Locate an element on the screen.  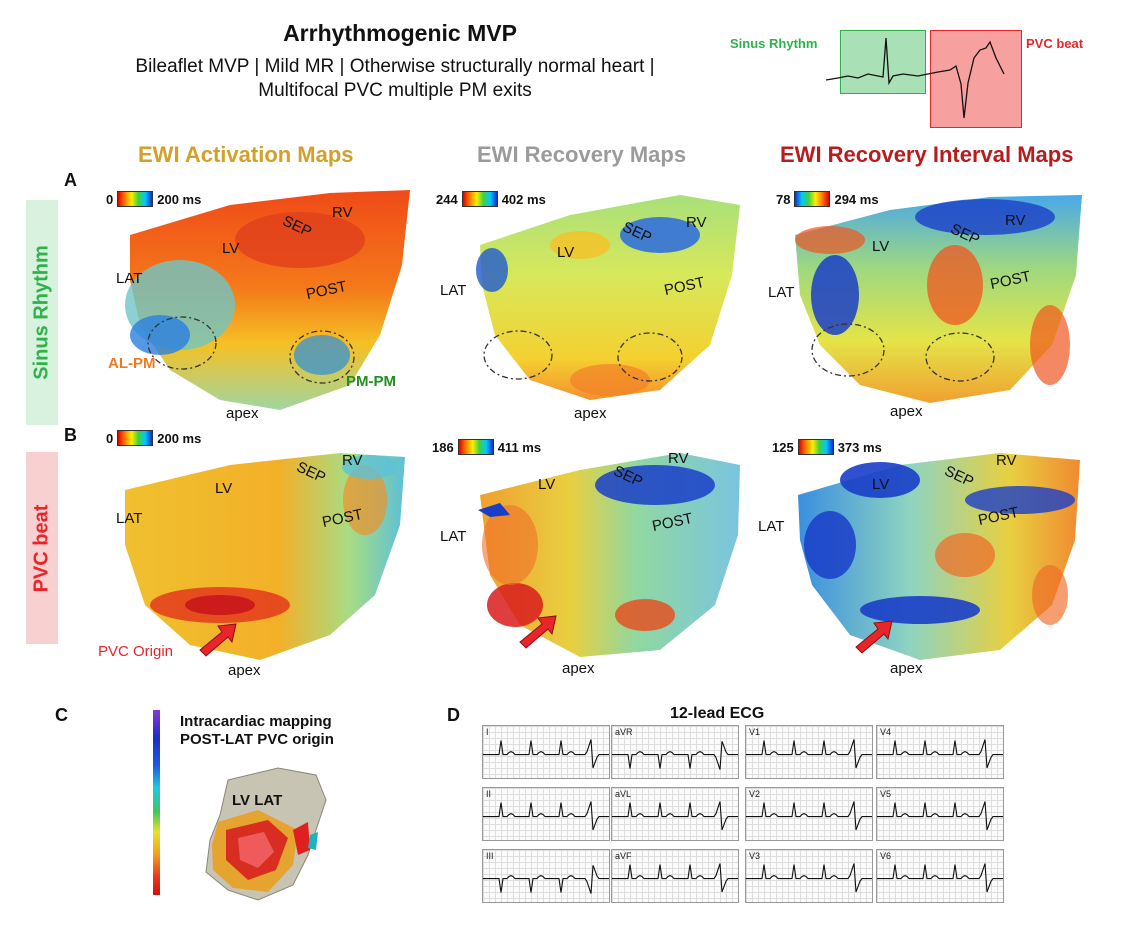
scale-a3-colorbar is located at coordinates (812, 199).